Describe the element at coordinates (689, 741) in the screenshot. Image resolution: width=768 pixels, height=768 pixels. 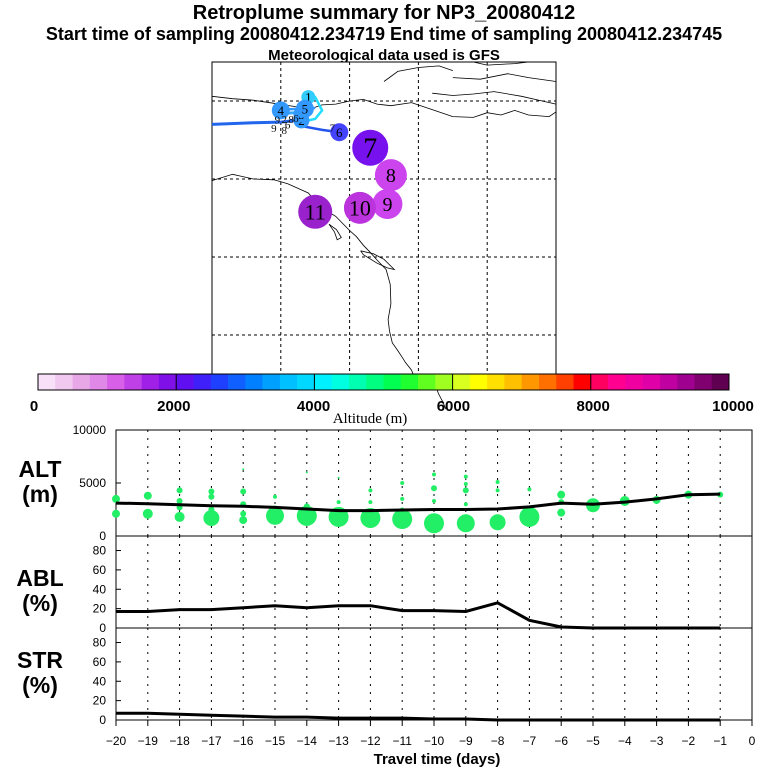
I see `x-tick-label: −2` at that location.